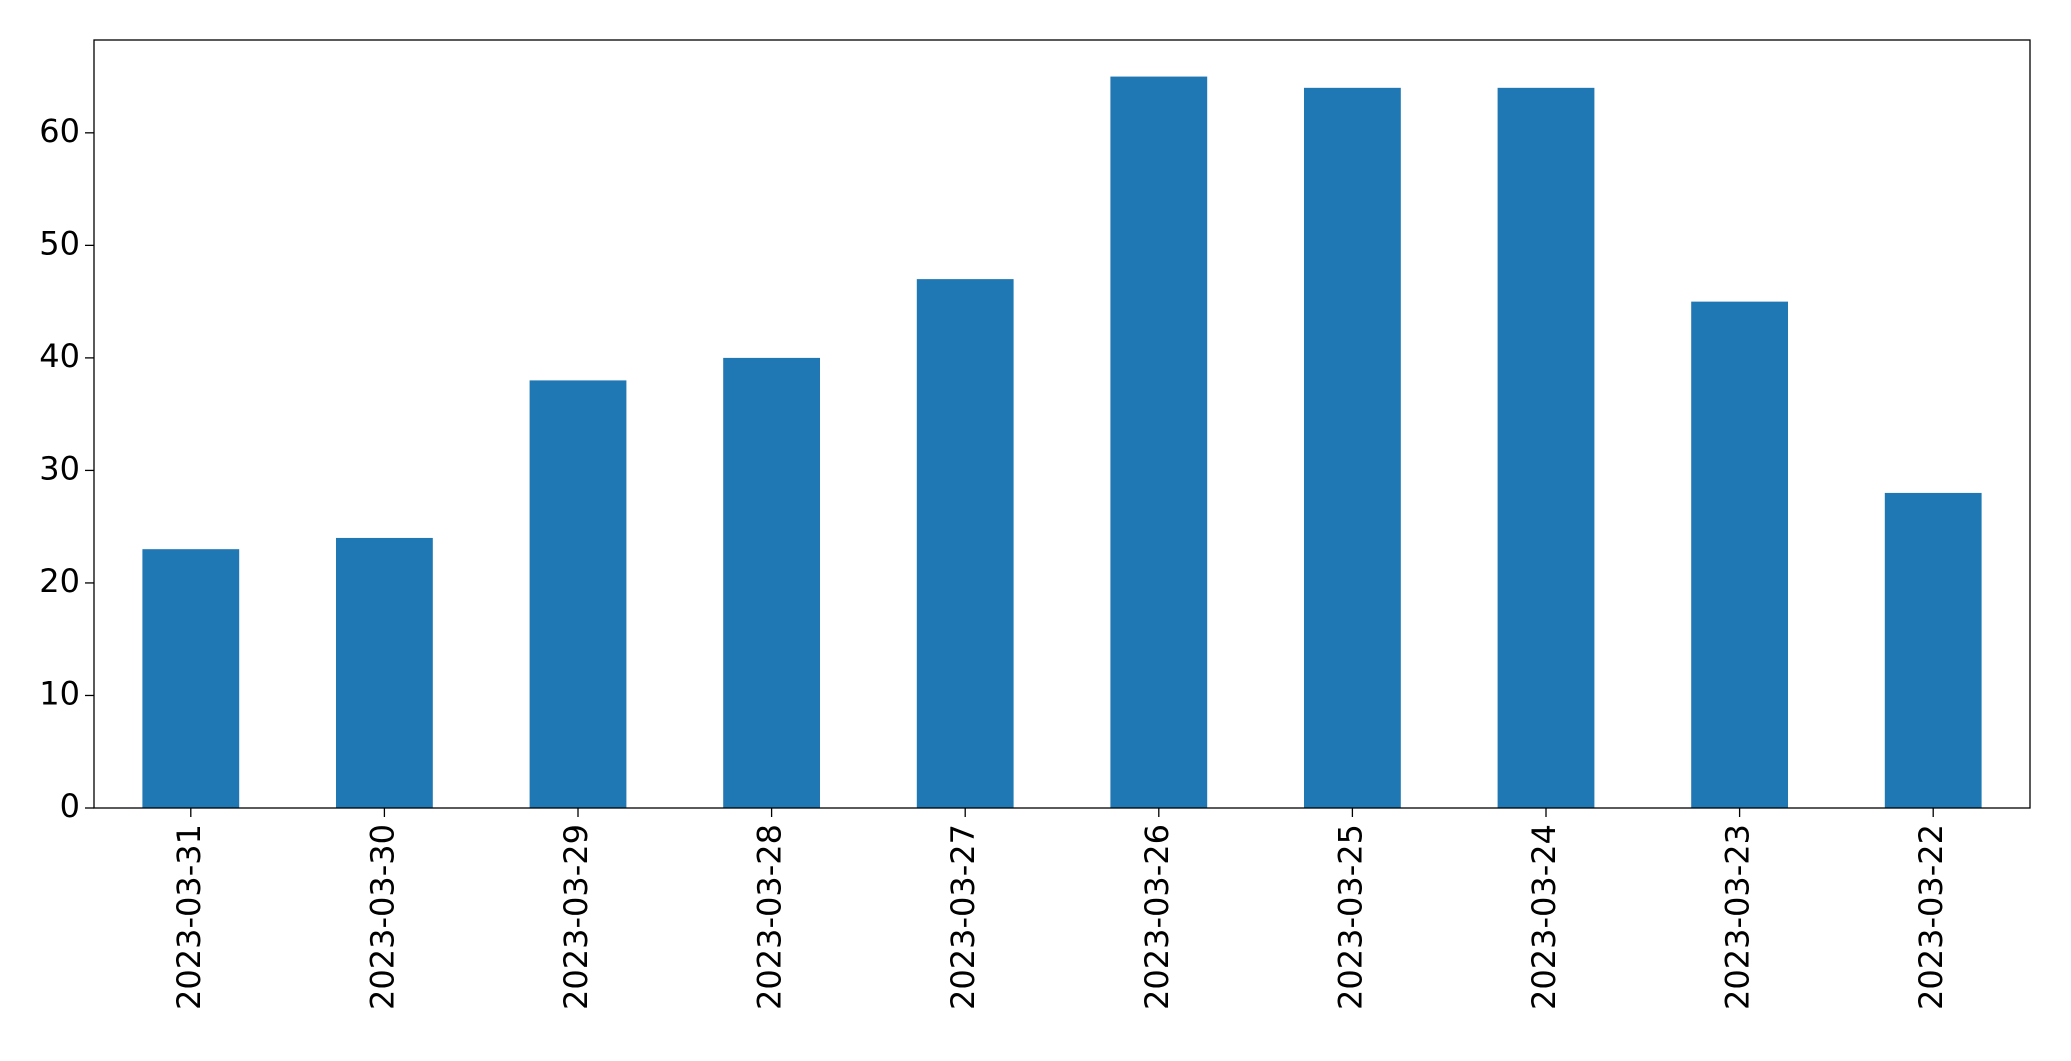 The width and height of the screenshot is (2071, 1061). I want to click on x-tick-label: 2023-03-24, so click(1544, 917).